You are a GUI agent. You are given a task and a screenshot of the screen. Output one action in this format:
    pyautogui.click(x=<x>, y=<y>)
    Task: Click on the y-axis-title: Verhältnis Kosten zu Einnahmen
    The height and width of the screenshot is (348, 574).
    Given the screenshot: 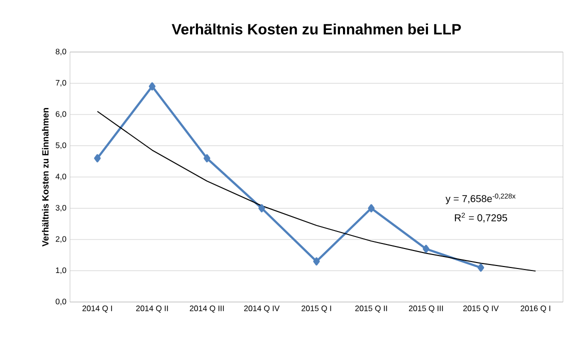 What is the action you would take?
    pyautogui.click(x=45, y=177)
    